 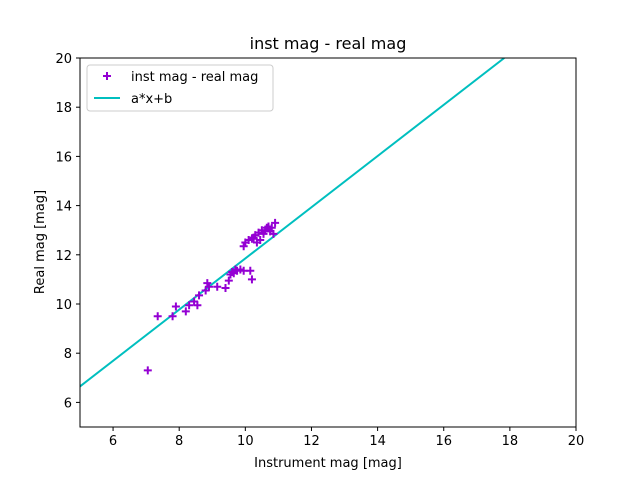 What do you see at coordinates (179, 441) in the screenshot?
I see `x-tick-label: 8` at bounding box center [179, 441].